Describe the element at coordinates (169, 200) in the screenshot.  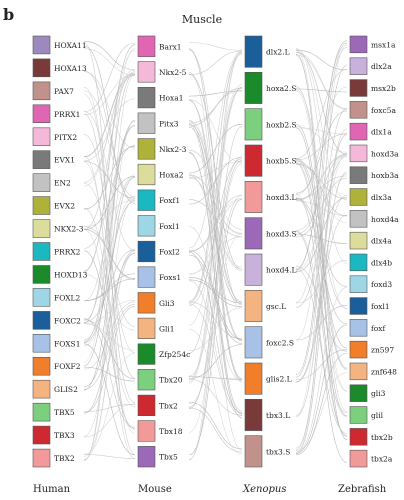
I see `gene-label: Foxf1` at that location.